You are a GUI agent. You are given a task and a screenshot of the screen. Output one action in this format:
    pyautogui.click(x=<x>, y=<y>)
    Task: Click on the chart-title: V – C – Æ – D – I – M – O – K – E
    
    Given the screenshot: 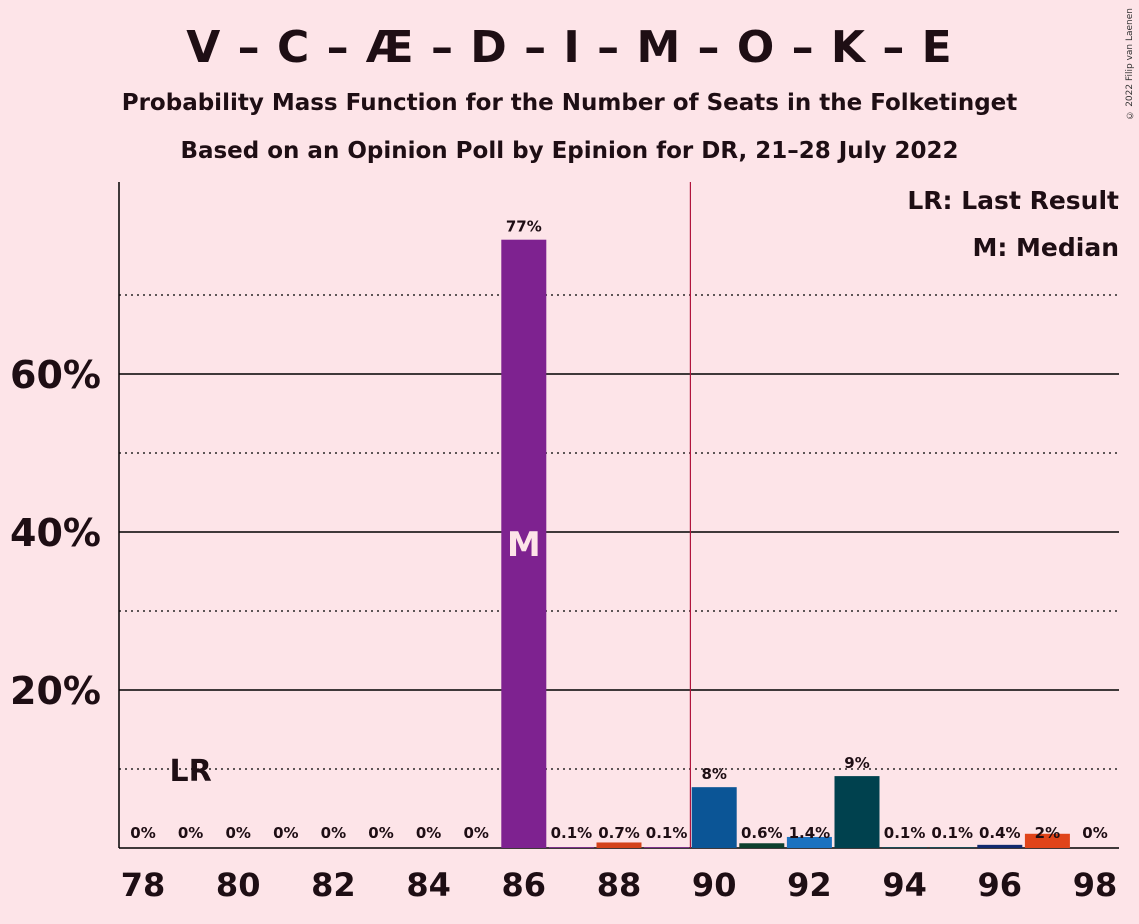 What is the action you would take?
    pyautogui.click(x=569, y=47)
    